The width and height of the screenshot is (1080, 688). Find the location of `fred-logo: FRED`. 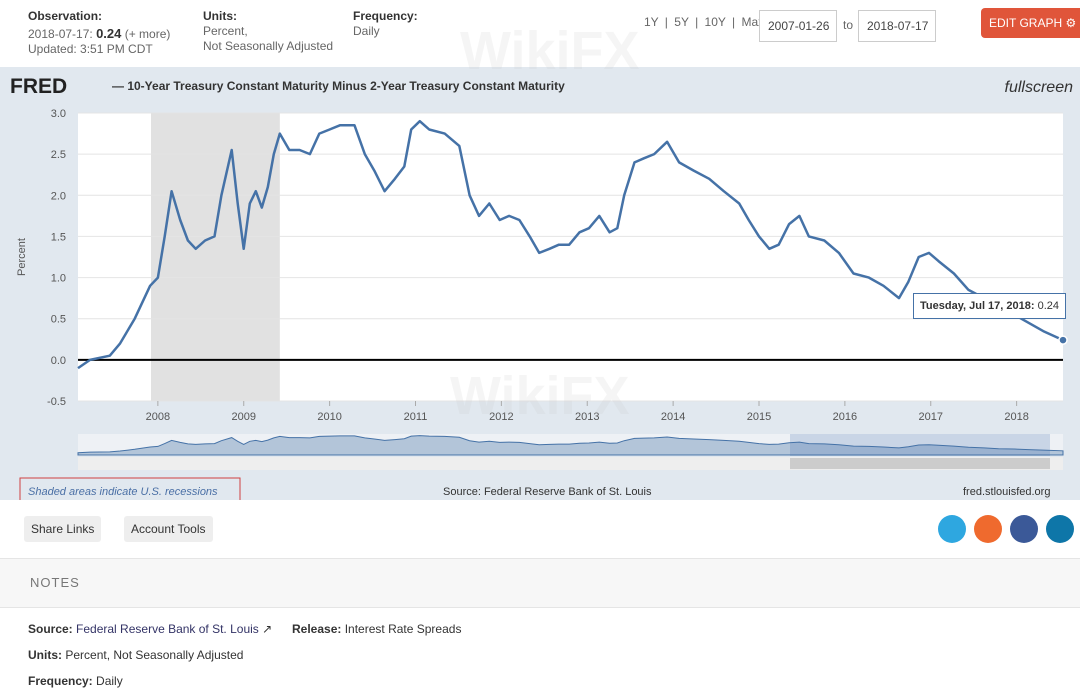

fred-logo: FRED is located at coordinates (38, 86).